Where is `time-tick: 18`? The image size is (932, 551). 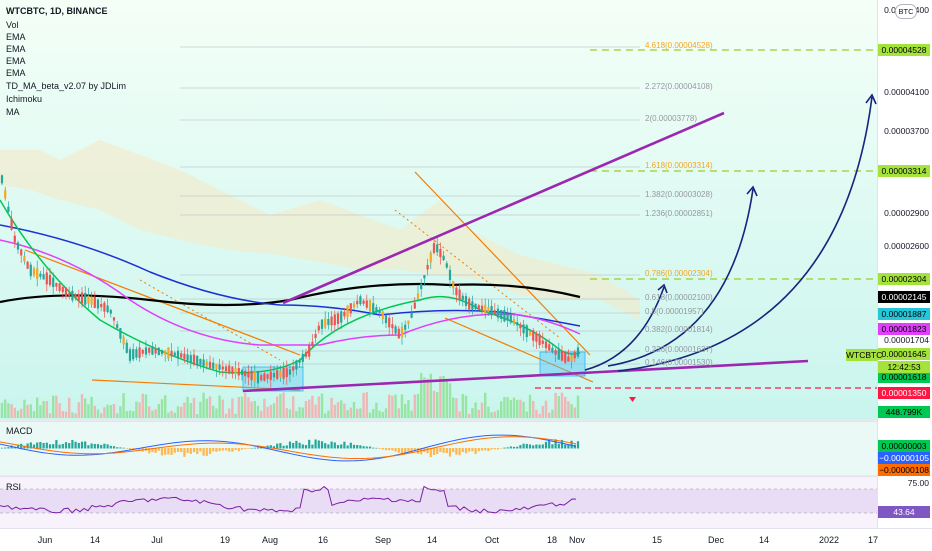
time-tick: 18 is located at coordinates (552, 540).